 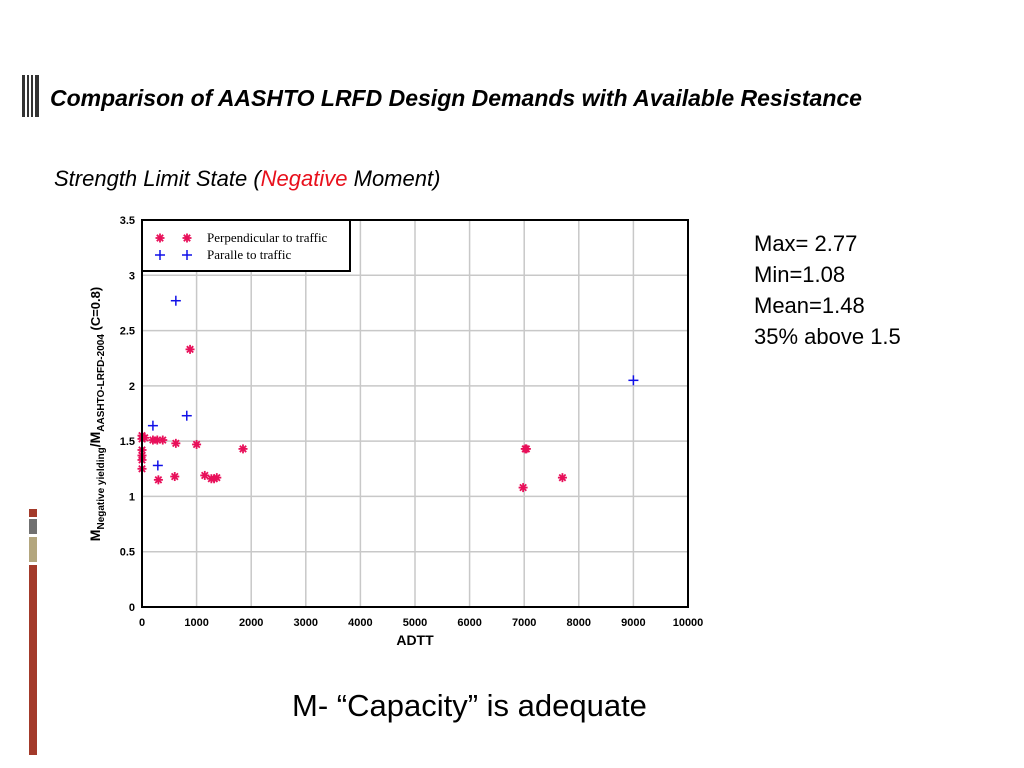 What do you see at coordinates (157, 178) in the screenshot?
I see `subtitle-part1: Strength Limit State (` at bounding box center [157, 178].